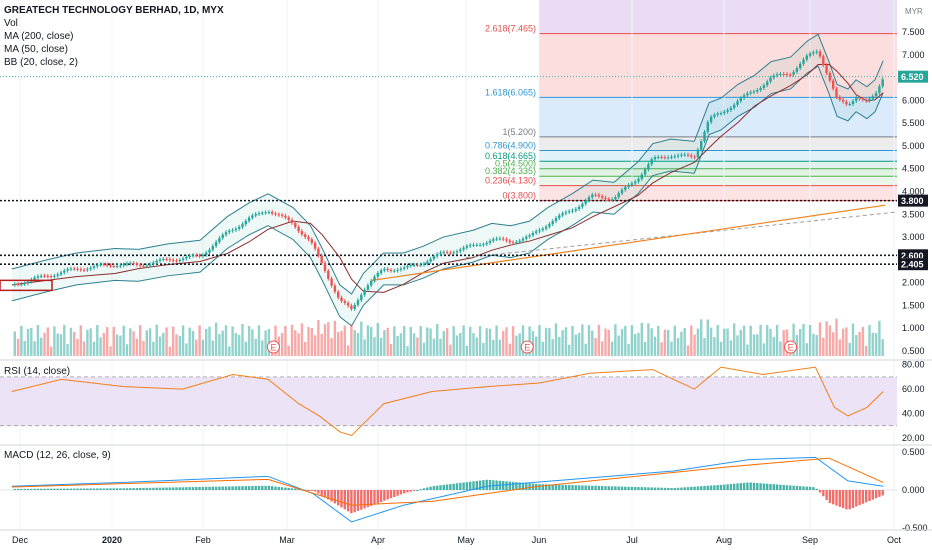  What do you see at coordinates (41, 62) in the screenshot?
I see `legend-bb: BB (20, close, 2)` at bounding box center [41, 62].